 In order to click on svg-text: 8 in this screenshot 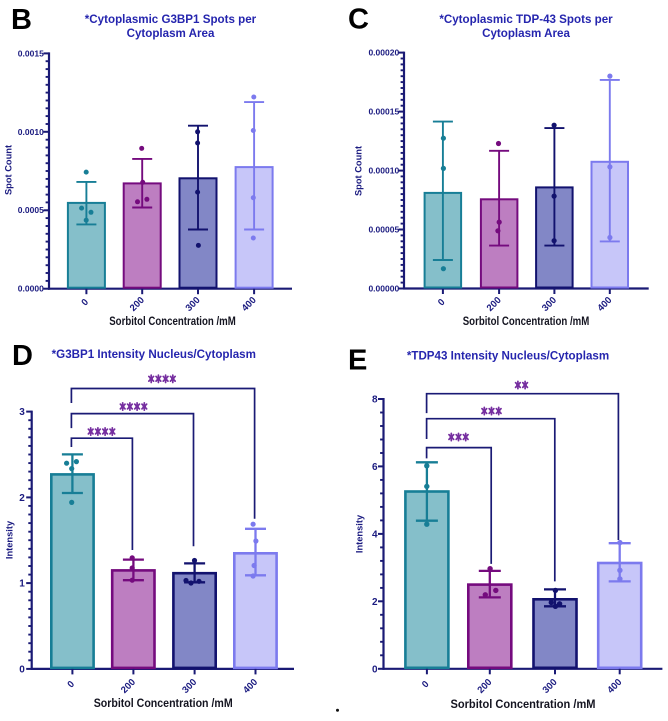, I will do `click(375, 400)`.